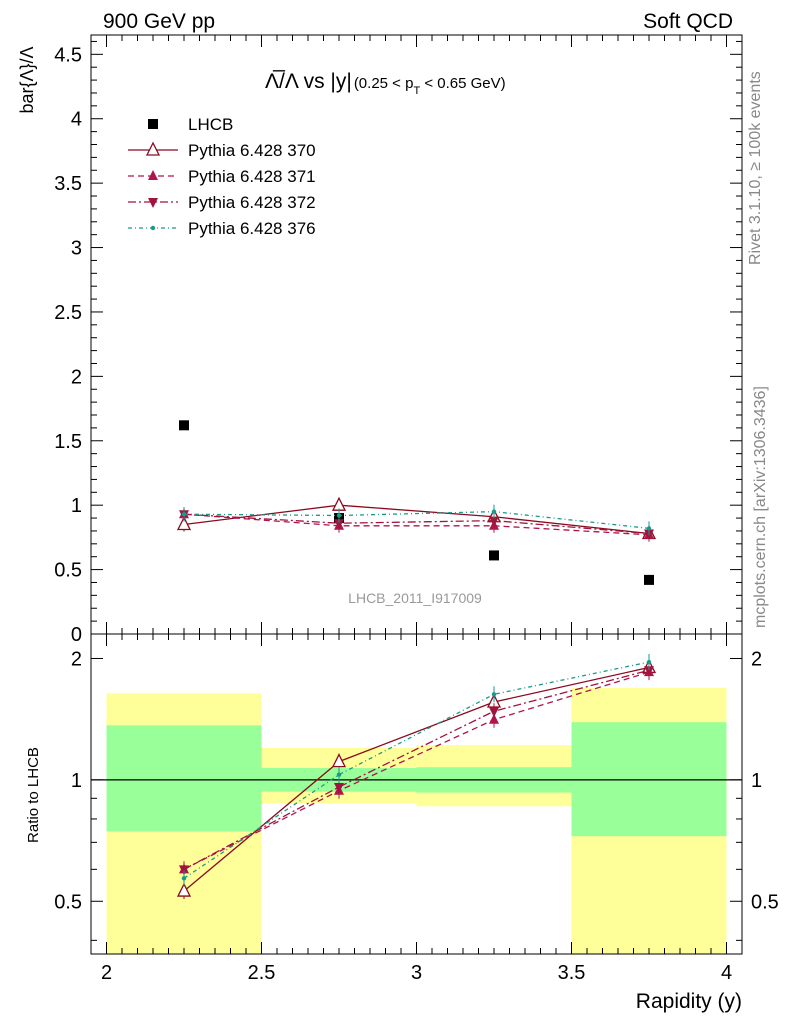 The width and height of the screenshot is (786, 1024). I want to click on legend-item: Pythia 6.428 376, so click(222, 228).